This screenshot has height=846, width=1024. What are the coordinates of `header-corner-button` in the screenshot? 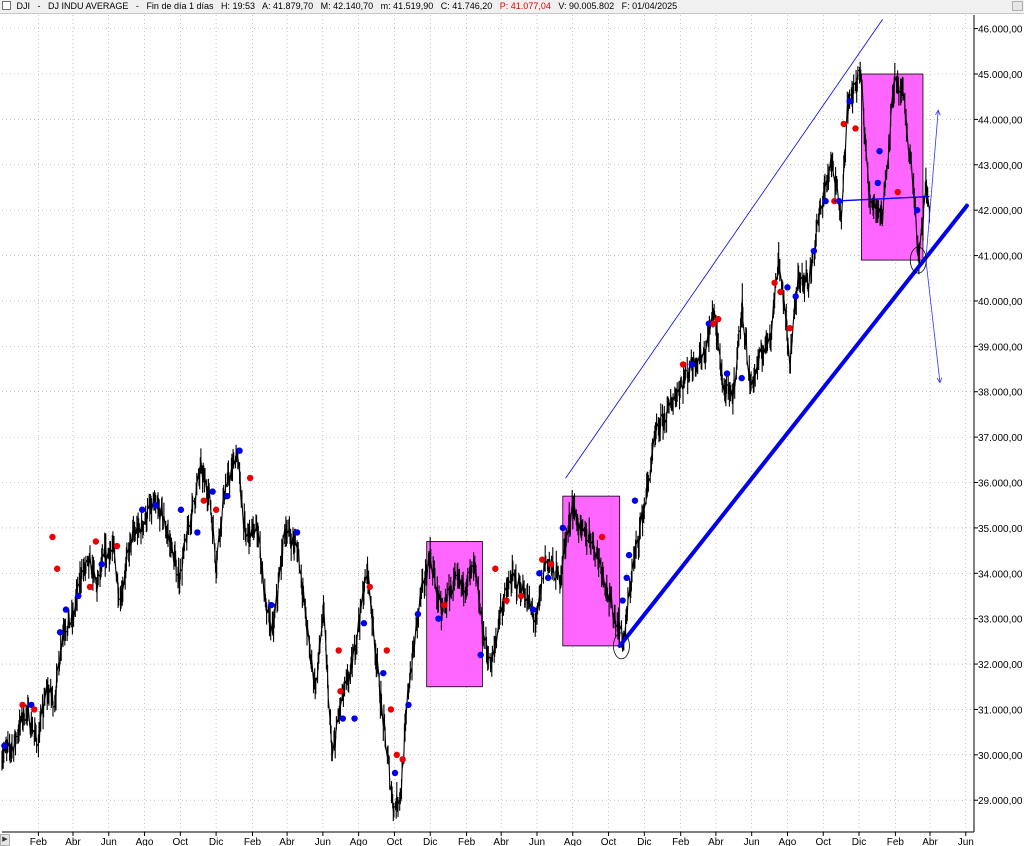 It's located at (1017, 6).